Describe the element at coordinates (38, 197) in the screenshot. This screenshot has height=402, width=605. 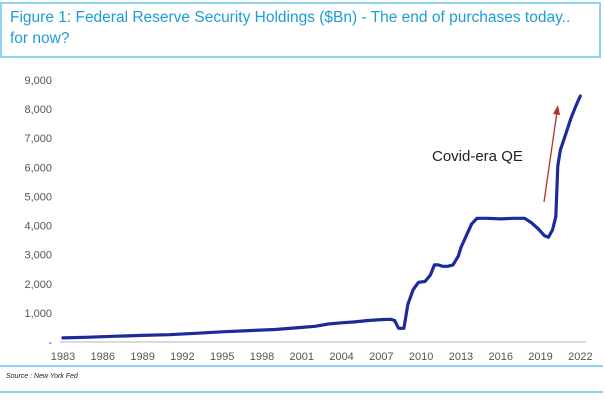
I see `y-tick-label: 5,000` at that location.